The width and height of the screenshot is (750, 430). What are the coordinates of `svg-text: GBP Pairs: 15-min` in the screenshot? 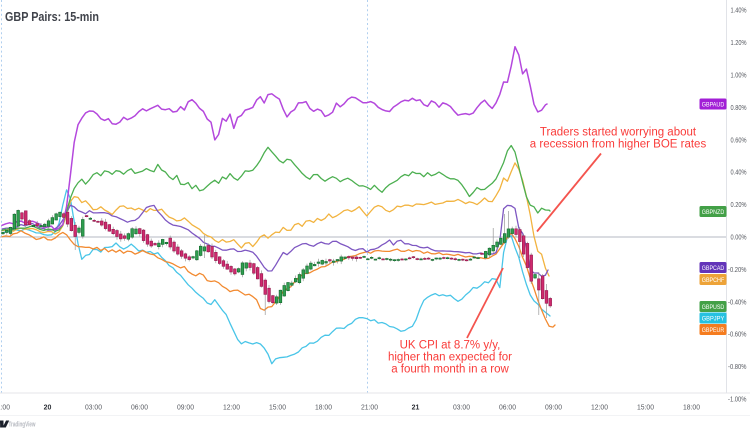 It's located at (52, 16).